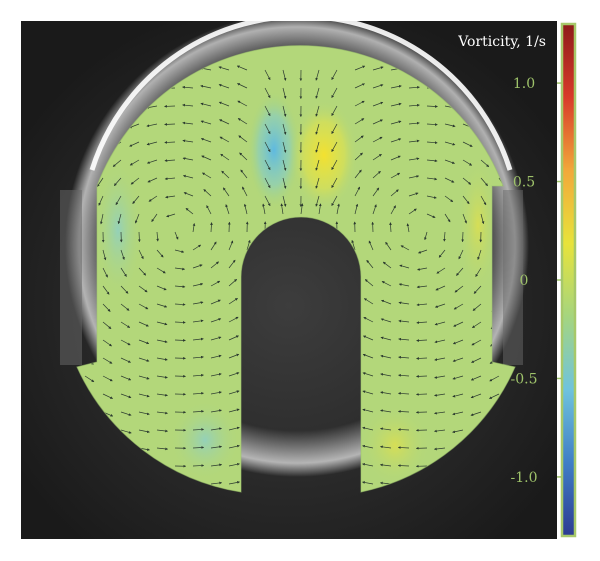  Describe the element at coordinates (395, 445) in the screenshot. I see `lower-right-structure` at that location.